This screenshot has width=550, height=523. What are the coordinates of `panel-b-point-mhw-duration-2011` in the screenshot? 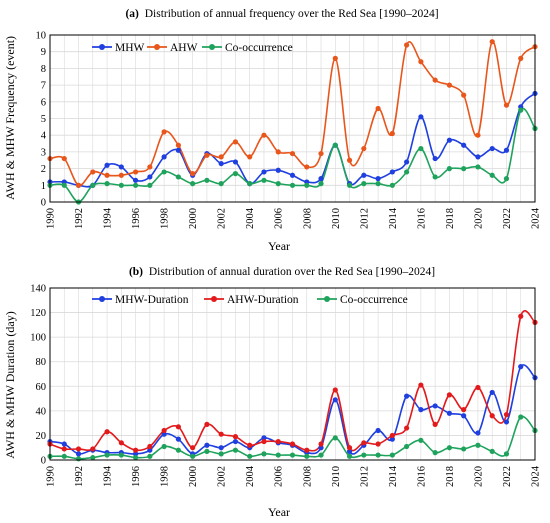 It's located at (349, 451).